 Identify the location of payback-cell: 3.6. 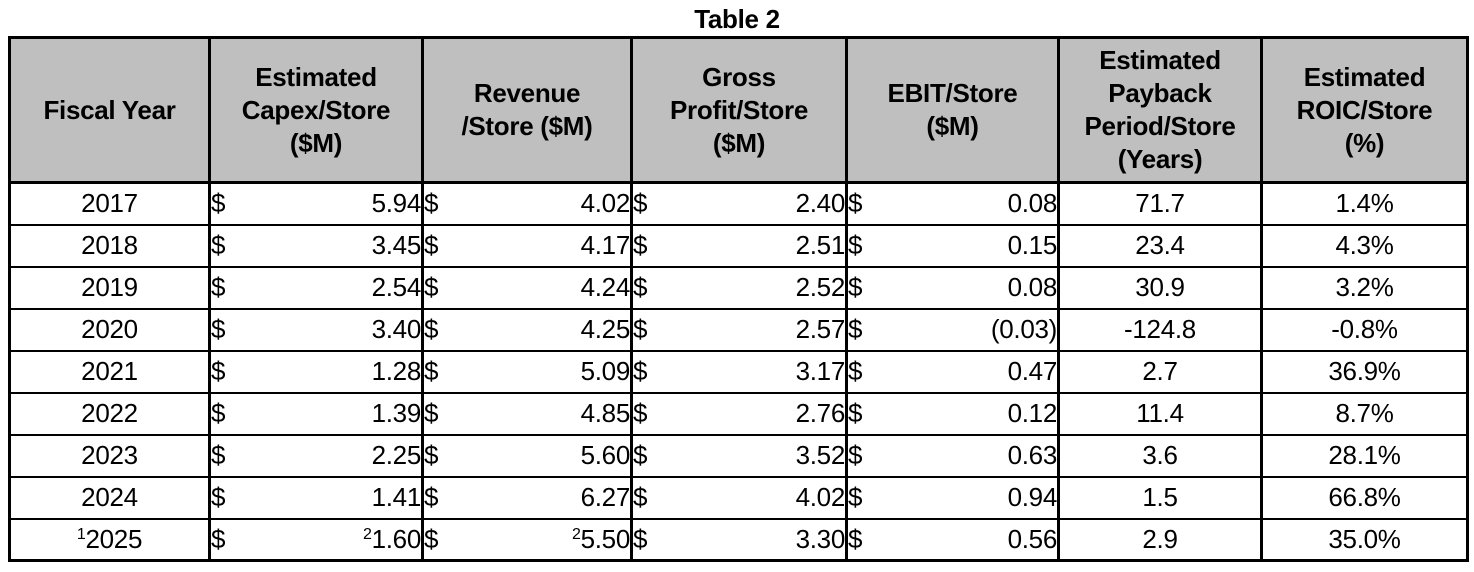
(1160, 455).